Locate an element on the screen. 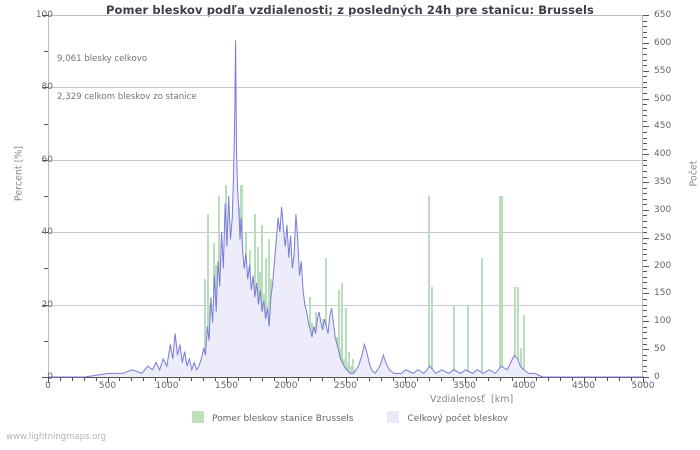  y-tick-label-right: 250 is located at coordinates (663, 237).